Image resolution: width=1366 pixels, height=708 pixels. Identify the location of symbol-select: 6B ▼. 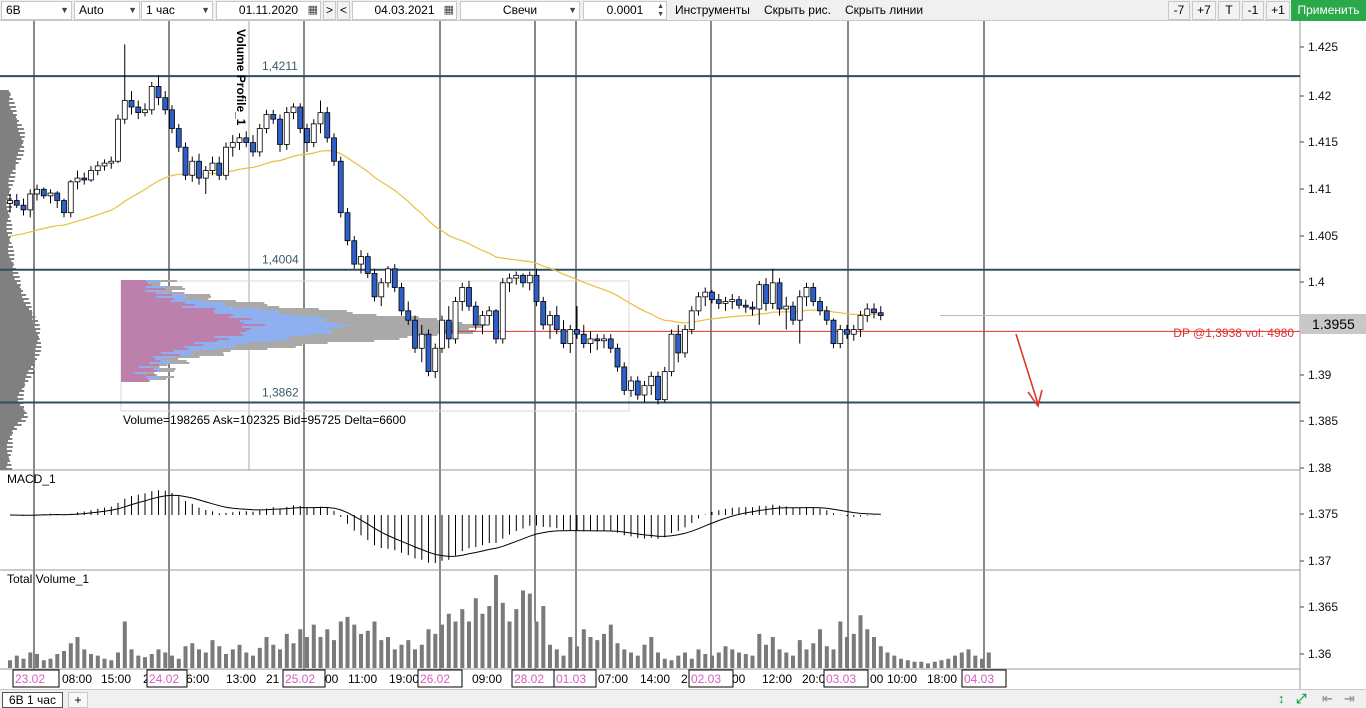
(36, 10).